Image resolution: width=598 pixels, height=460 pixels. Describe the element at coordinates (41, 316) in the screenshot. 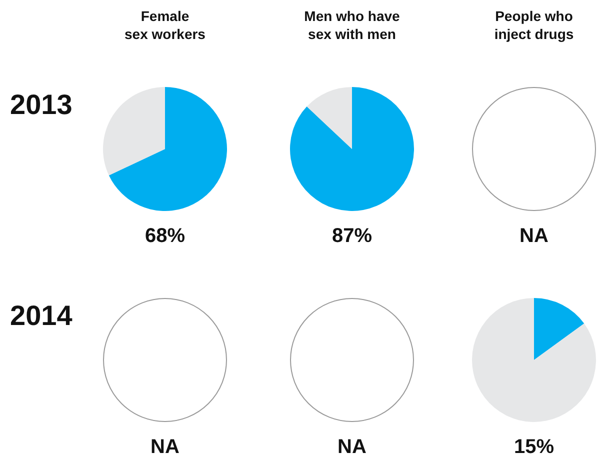

I see `text: 2014` at that location.